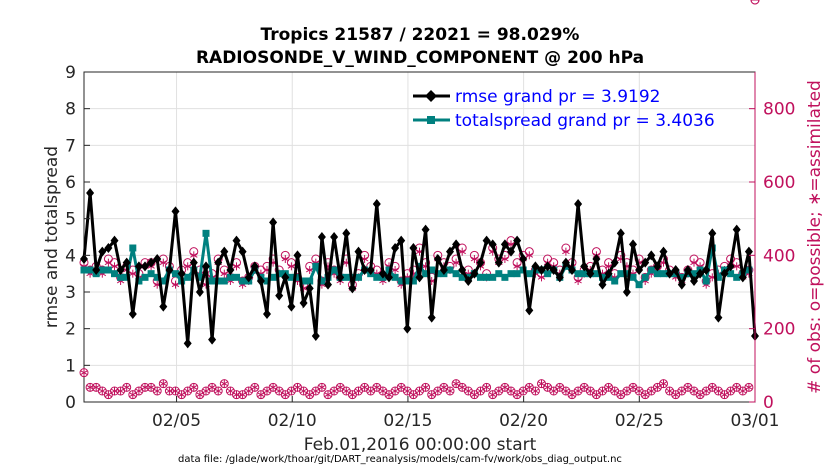  Describe the element at coordinates (779, 330) in the screenshot. I see `right-tick-label: 200` at that location.